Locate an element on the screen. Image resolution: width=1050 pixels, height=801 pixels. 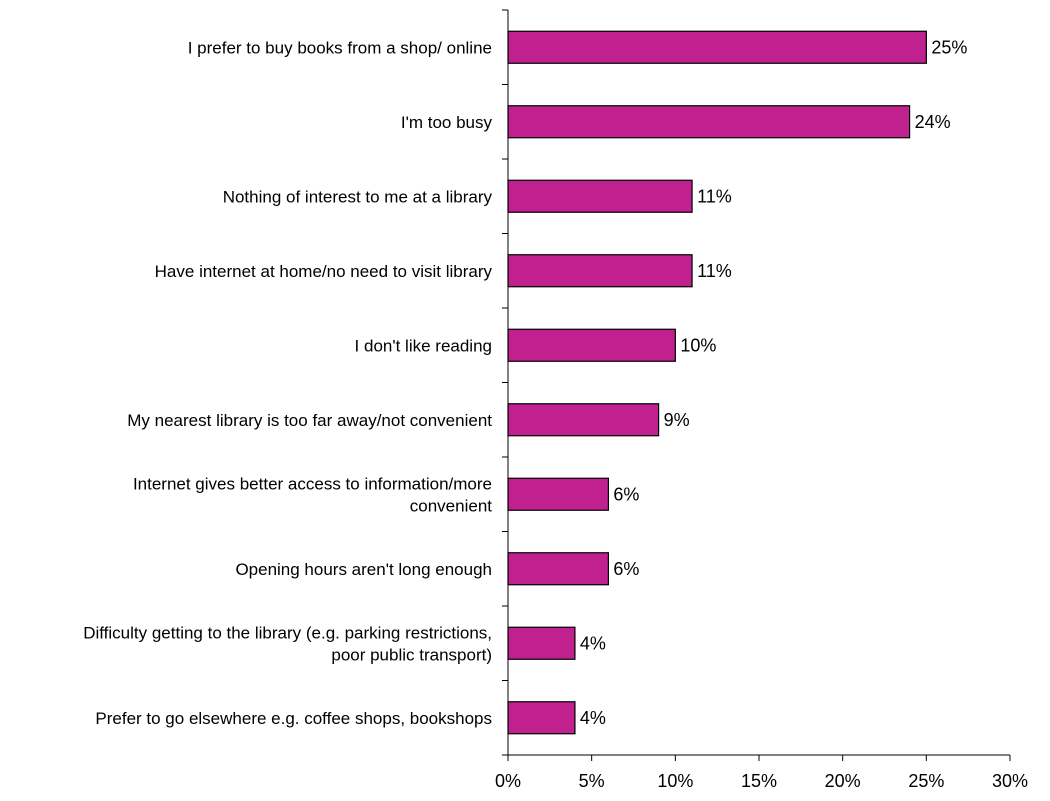
data-label-5: 9% is located at coordinates (677, 420).